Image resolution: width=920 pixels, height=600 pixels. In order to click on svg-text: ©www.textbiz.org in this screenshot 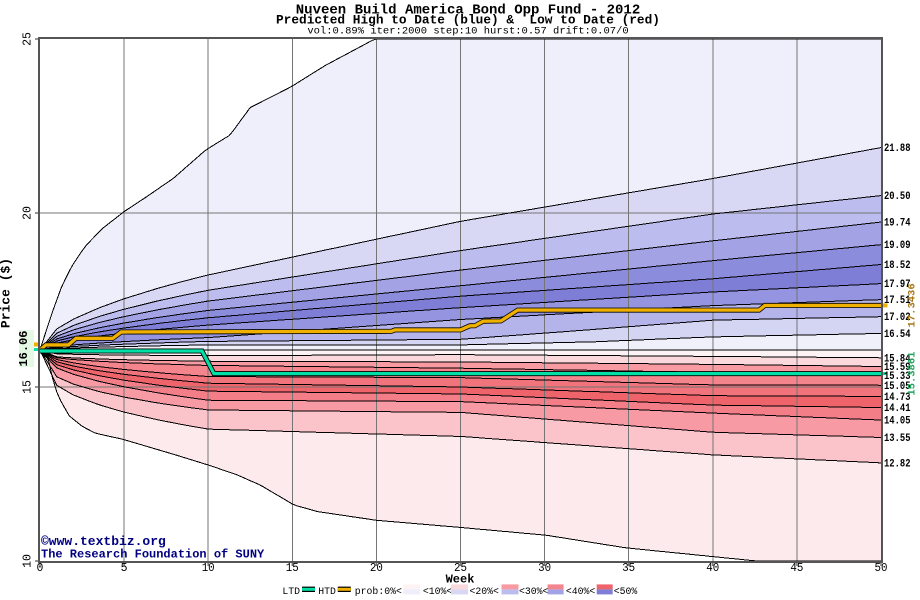, I will do `click(103, 541)`.